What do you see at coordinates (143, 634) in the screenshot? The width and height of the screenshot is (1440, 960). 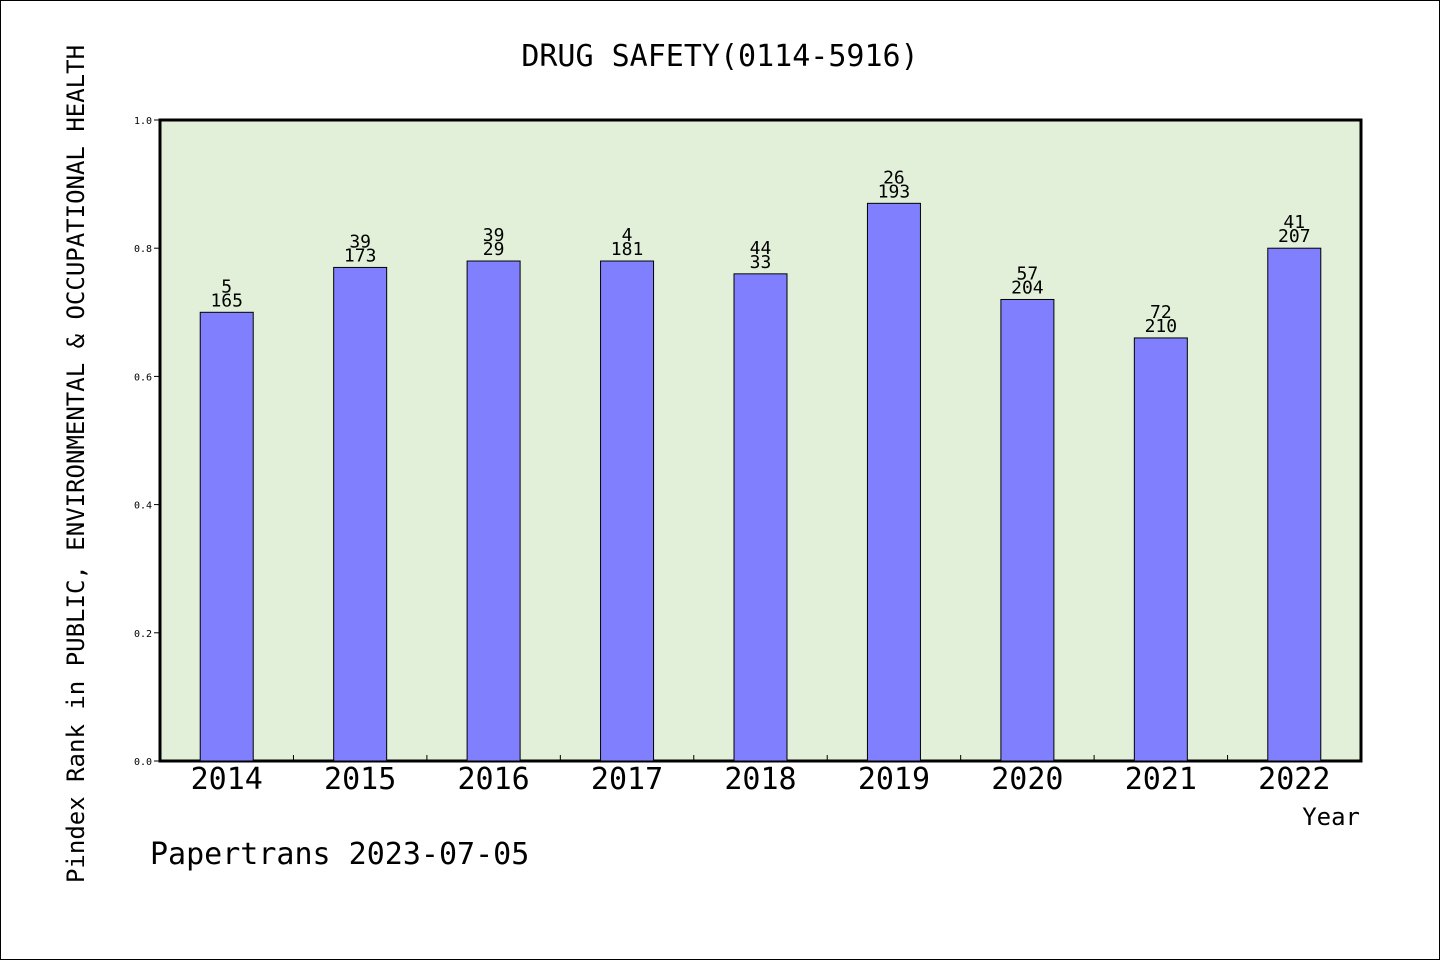 I see `y-tick-label: 0.2` at bounding box center [143, 634].